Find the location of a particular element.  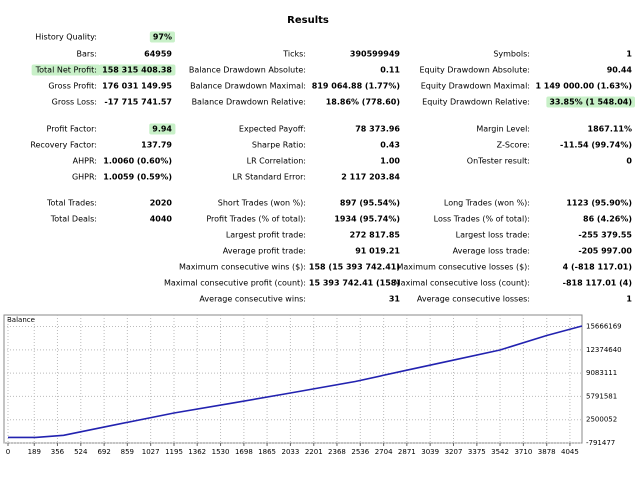

x-tick-label: 356 is located at coordinates (58, 452).